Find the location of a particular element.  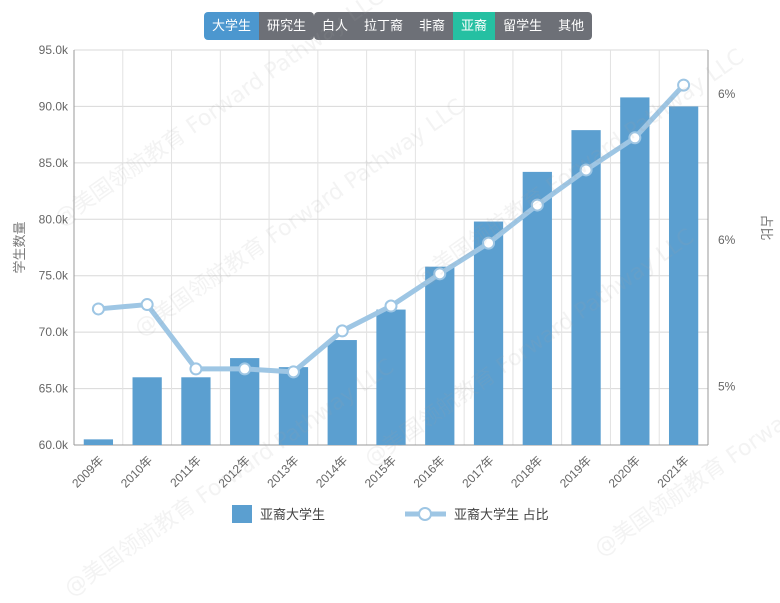

bar-2014年 is located at coordinates (342, 392).